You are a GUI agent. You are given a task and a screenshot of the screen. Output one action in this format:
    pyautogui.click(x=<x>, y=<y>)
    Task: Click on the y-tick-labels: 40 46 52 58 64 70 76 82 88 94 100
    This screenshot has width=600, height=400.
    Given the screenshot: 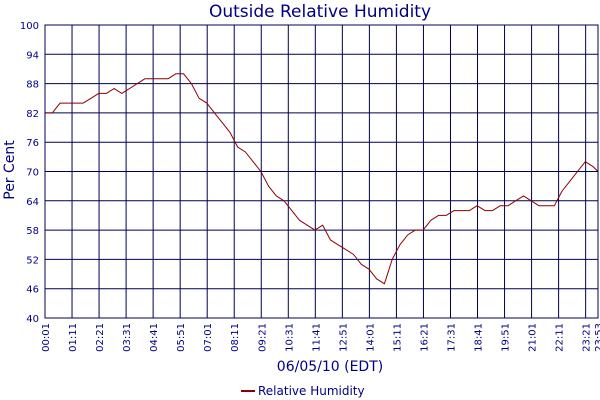 What is the action you would take?
    pyautogui.click(x=29, y=173)
    